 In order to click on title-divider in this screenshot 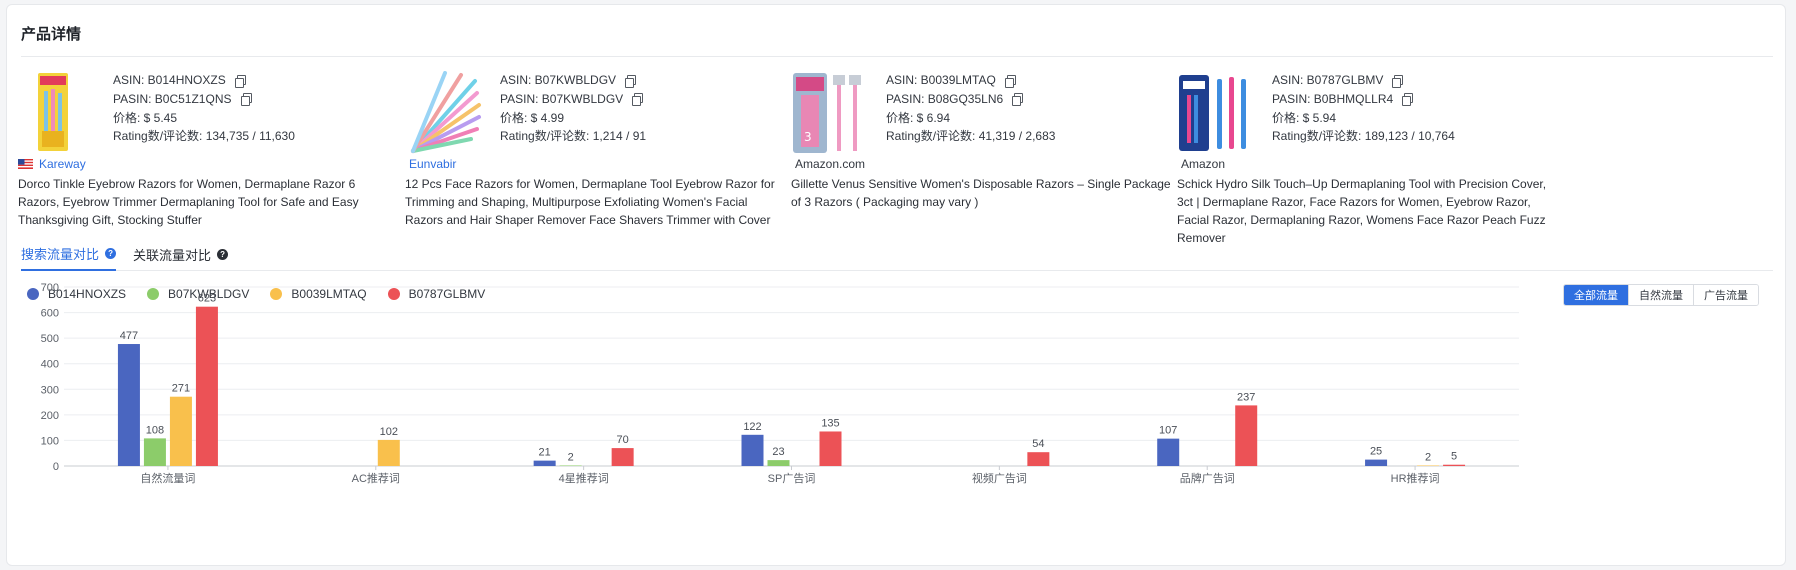, I will do `click(897, 56)`.